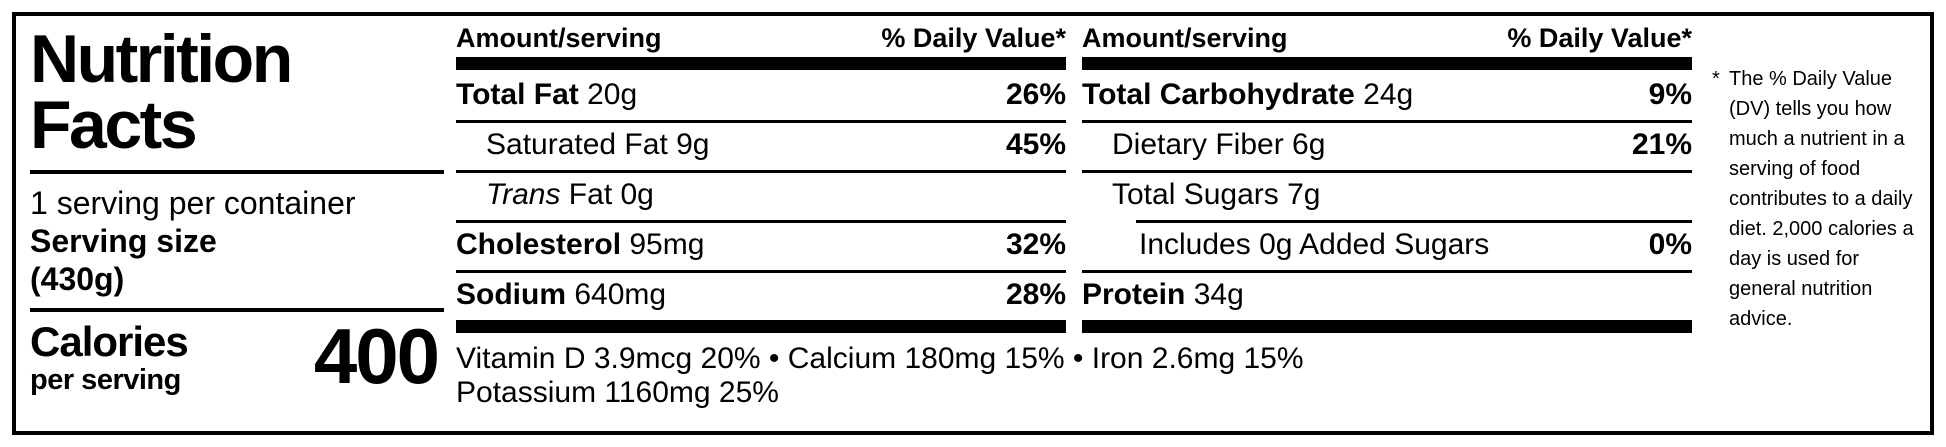  What do you see at coordinates (77, 279) in the screenshot?
I see `serving-size-value: (430g)` at bounding box center [77, 279].